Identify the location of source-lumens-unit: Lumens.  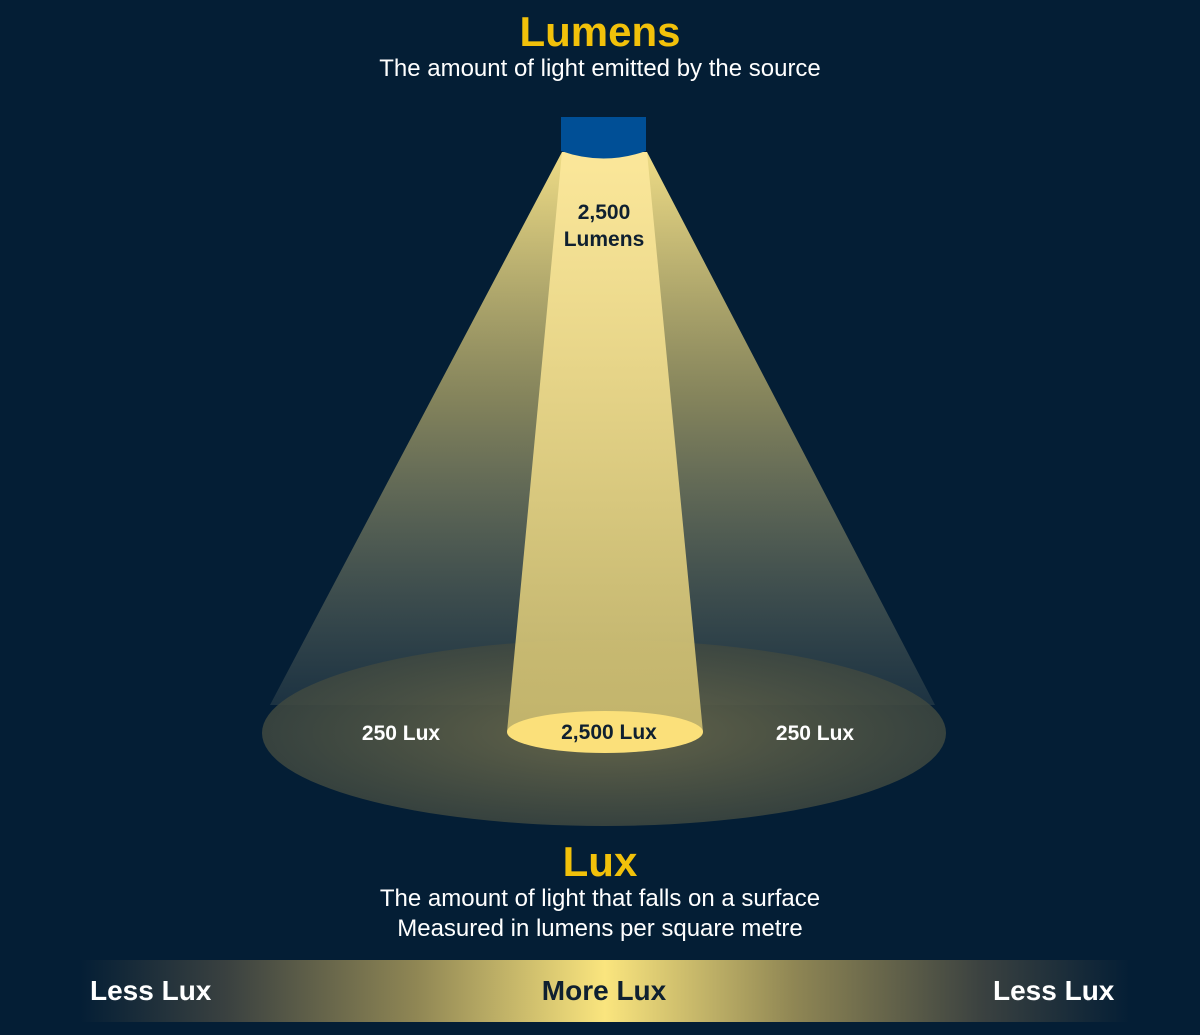
(604, 239).